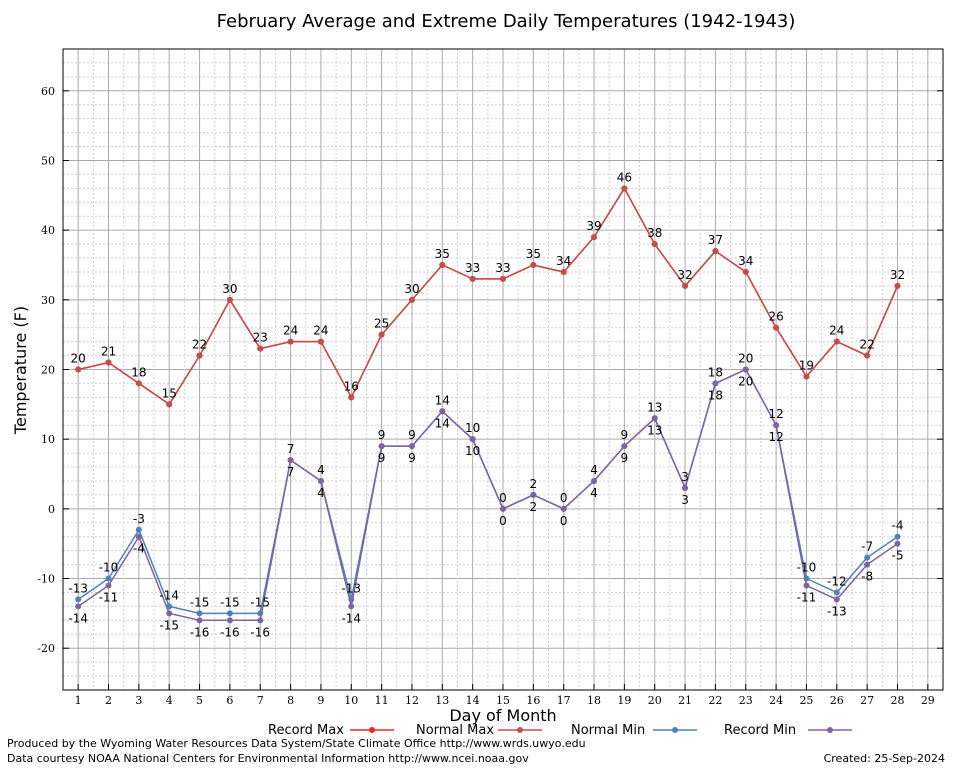 The image size is (954, 768). Describe the element at coordinates (655, 700) in the screenshot. I see `x-tick-label: 20` at that location.